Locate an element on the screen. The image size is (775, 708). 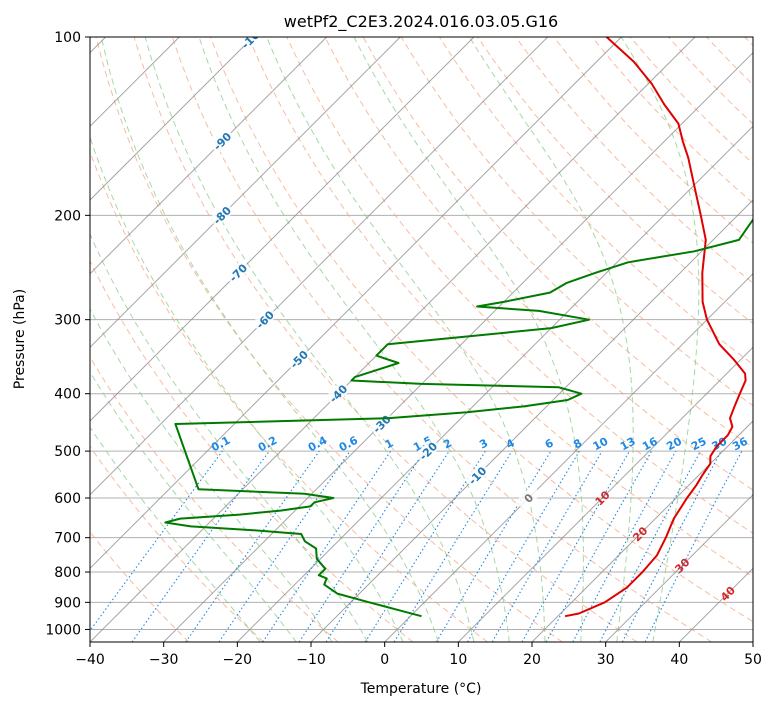
mixing-ratio-label: 20 is located at coordinates (674, 443).